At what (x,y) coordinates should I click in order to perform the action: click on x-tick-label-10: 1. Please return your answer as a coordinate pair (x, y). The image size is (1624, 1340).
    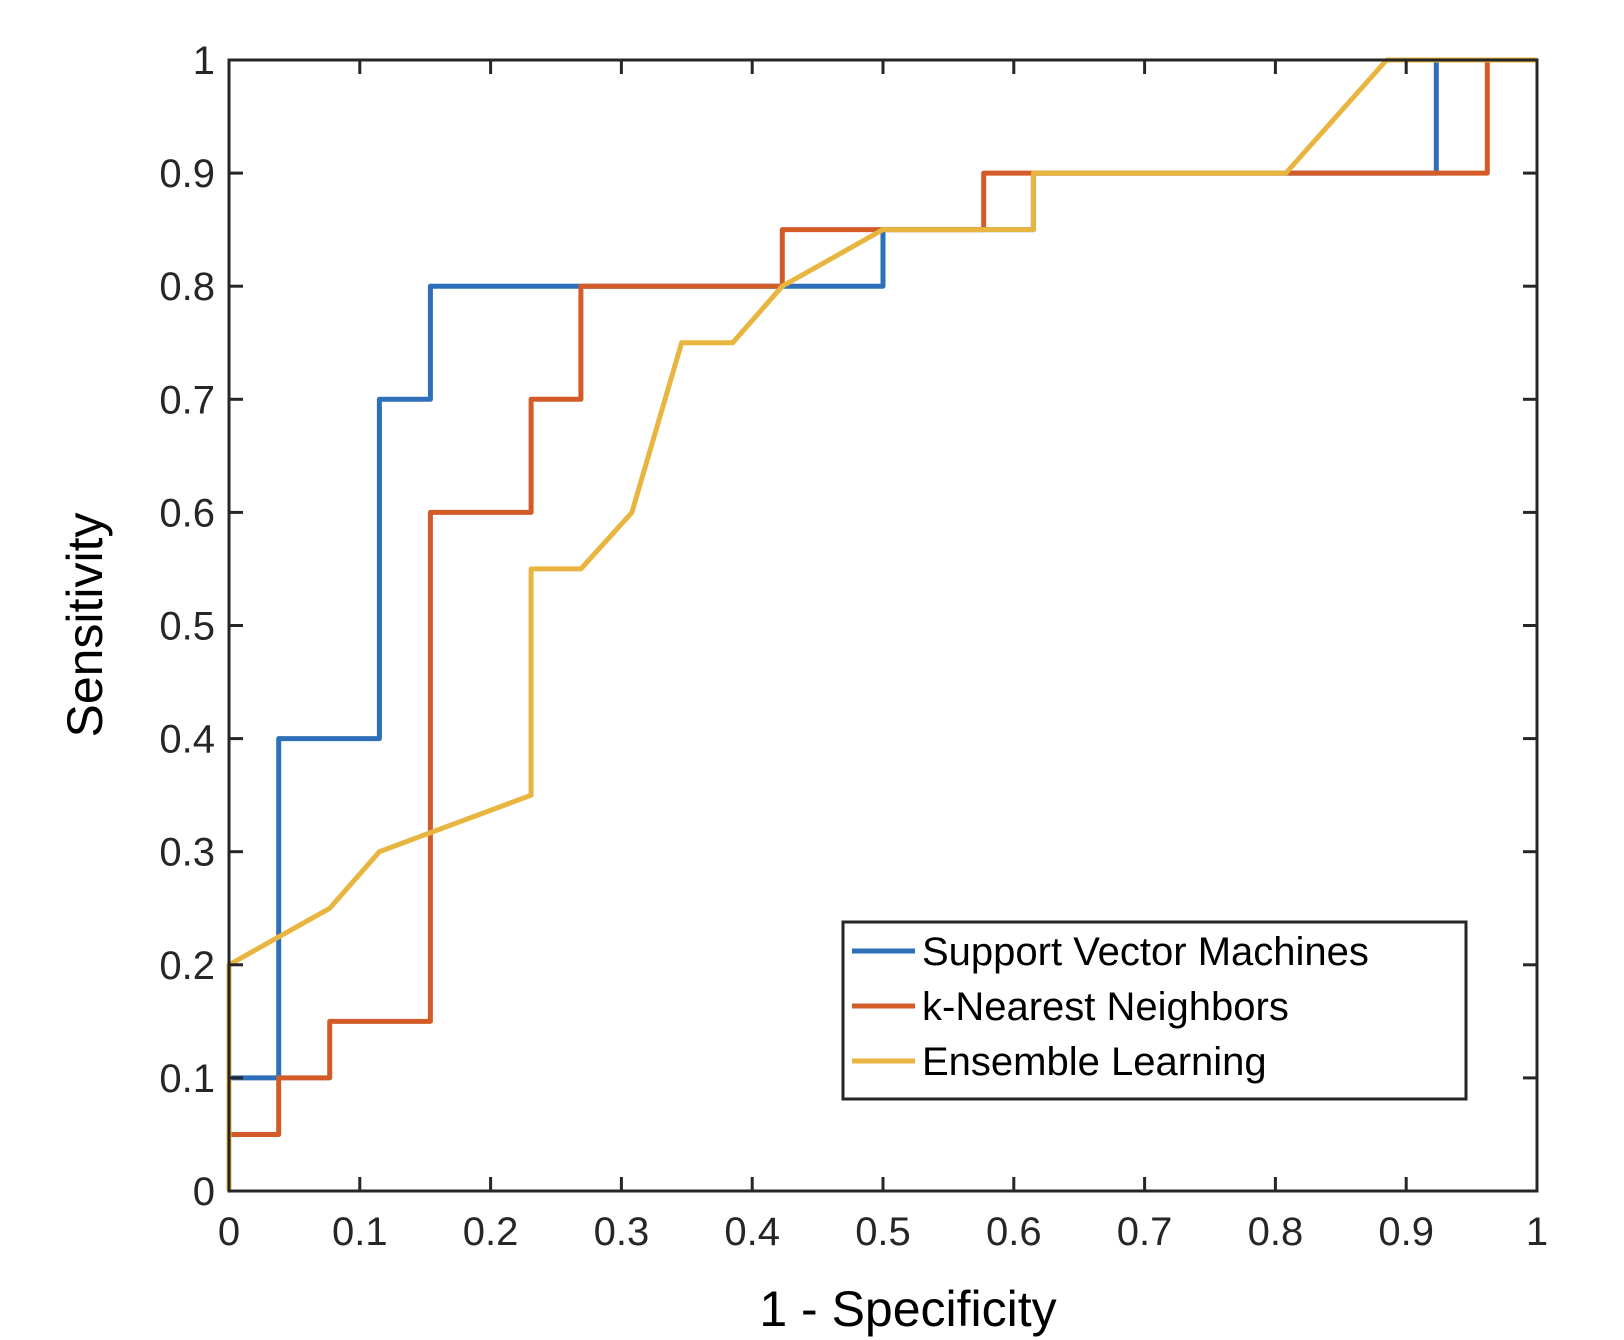
    Looking at the image, I should click on (1537, 1232).